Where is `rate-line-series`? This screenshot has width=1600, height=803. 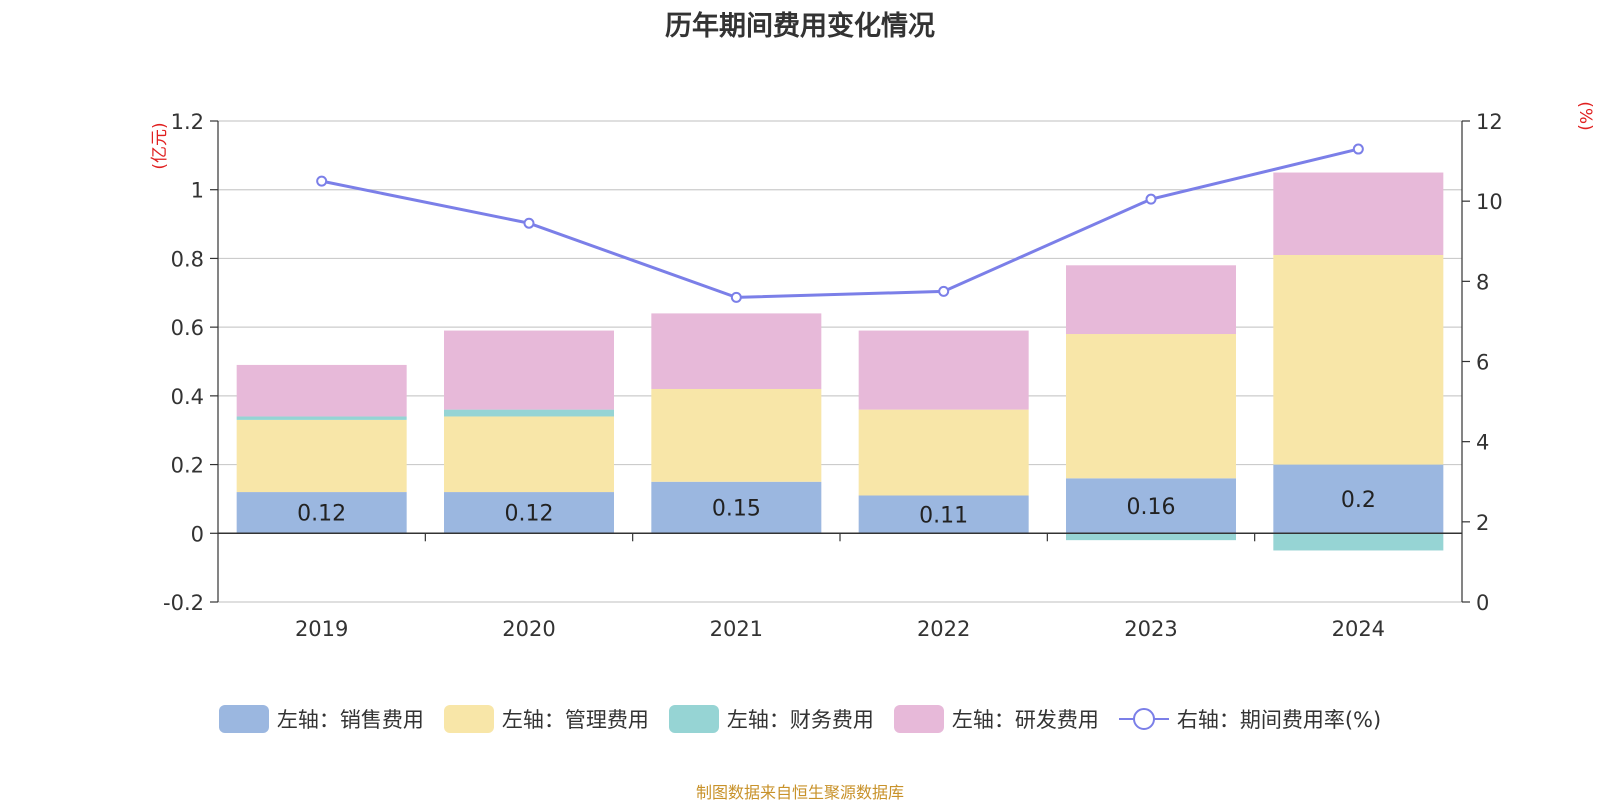
rate-line-series is located at coordinates (840, 223).